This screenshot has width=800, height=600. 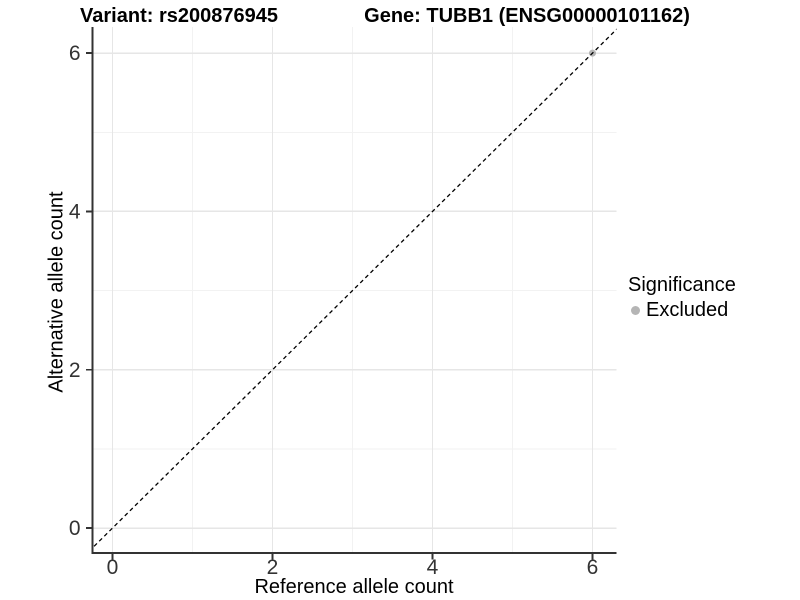 I want to click on gene-title: Gene: TUBB1 (ENSG00000101162), so click(x=527, y=16).